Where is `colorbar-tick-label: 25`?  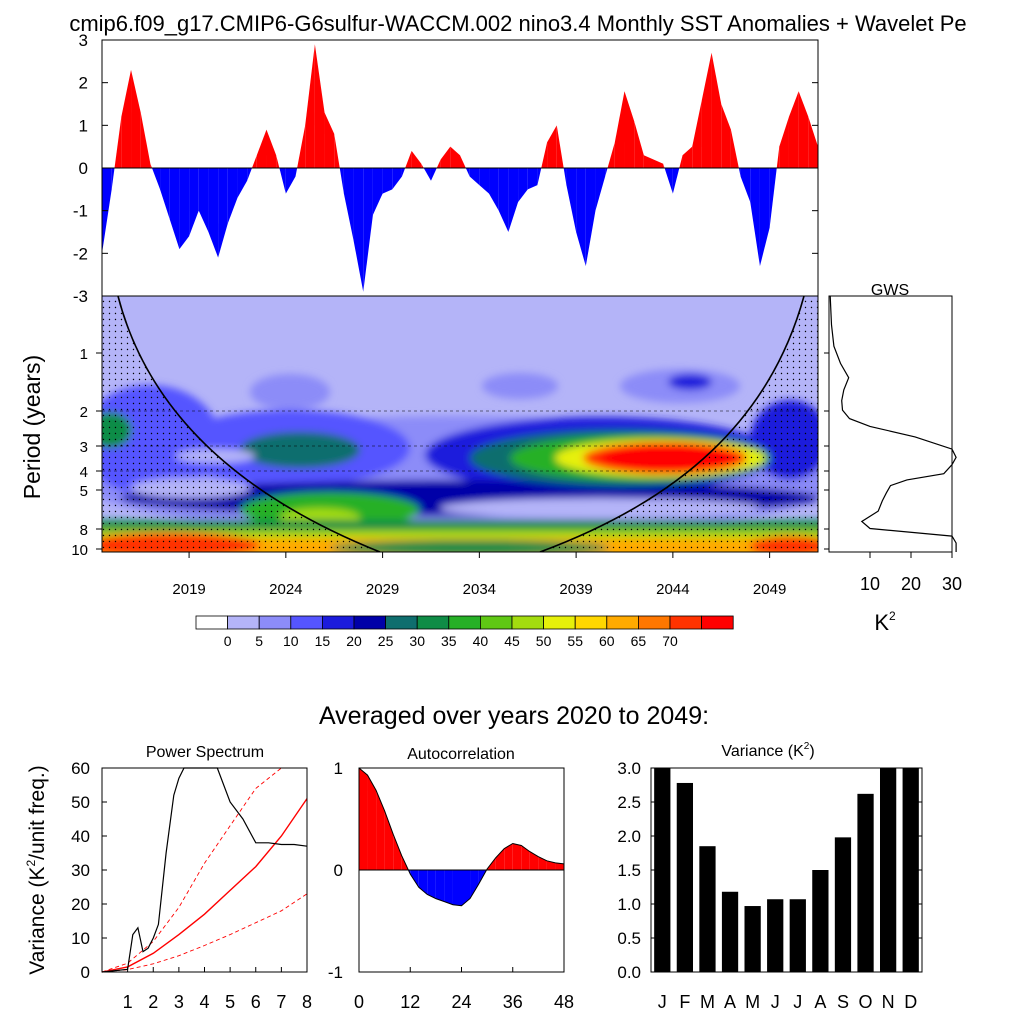
colorbar-tick-label: 25 is located at coordinates (386, 641).